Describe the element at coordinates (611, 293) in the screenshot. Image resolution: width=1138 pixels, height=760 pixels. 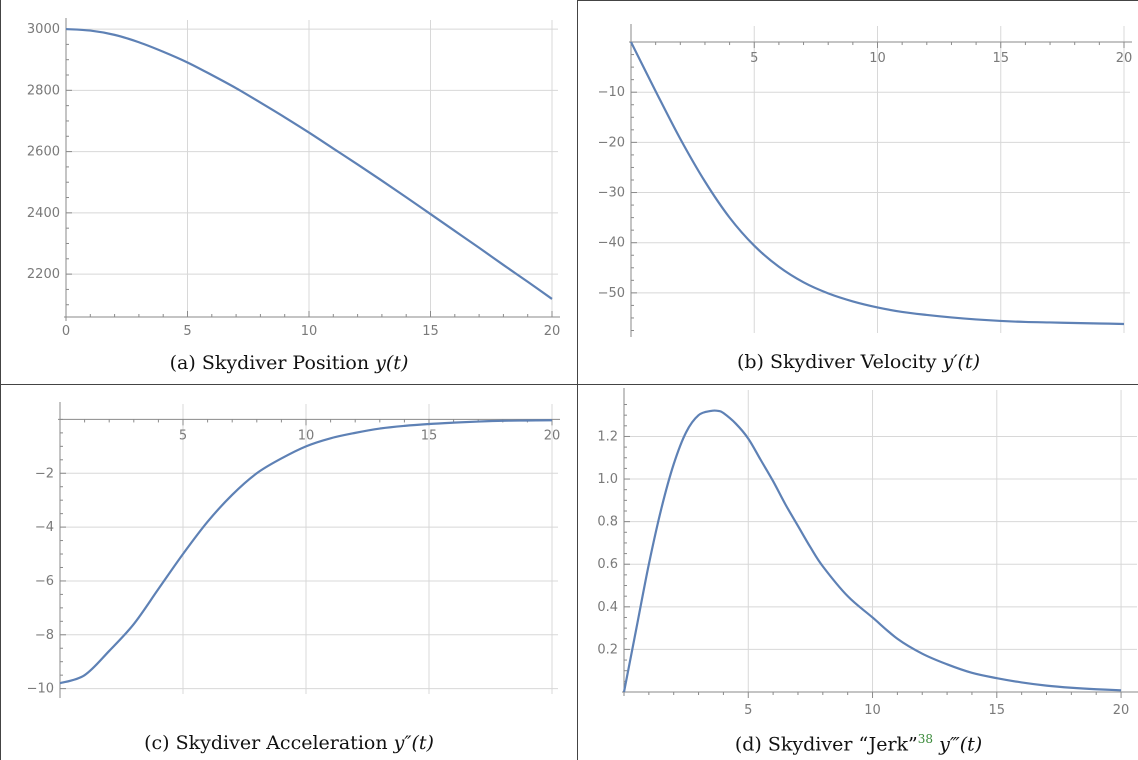
I see `y-tick-label: −50` at that location.